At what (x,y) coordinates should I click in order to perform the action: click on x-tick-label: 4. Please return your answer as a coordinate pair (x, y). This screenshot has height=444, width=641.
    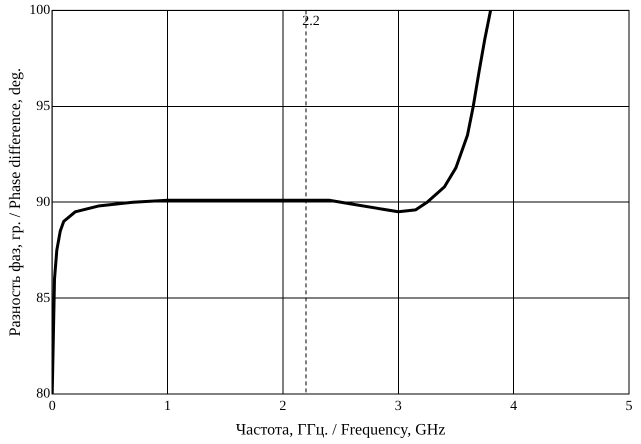
    Looking at the image, I should click on (514, 406).